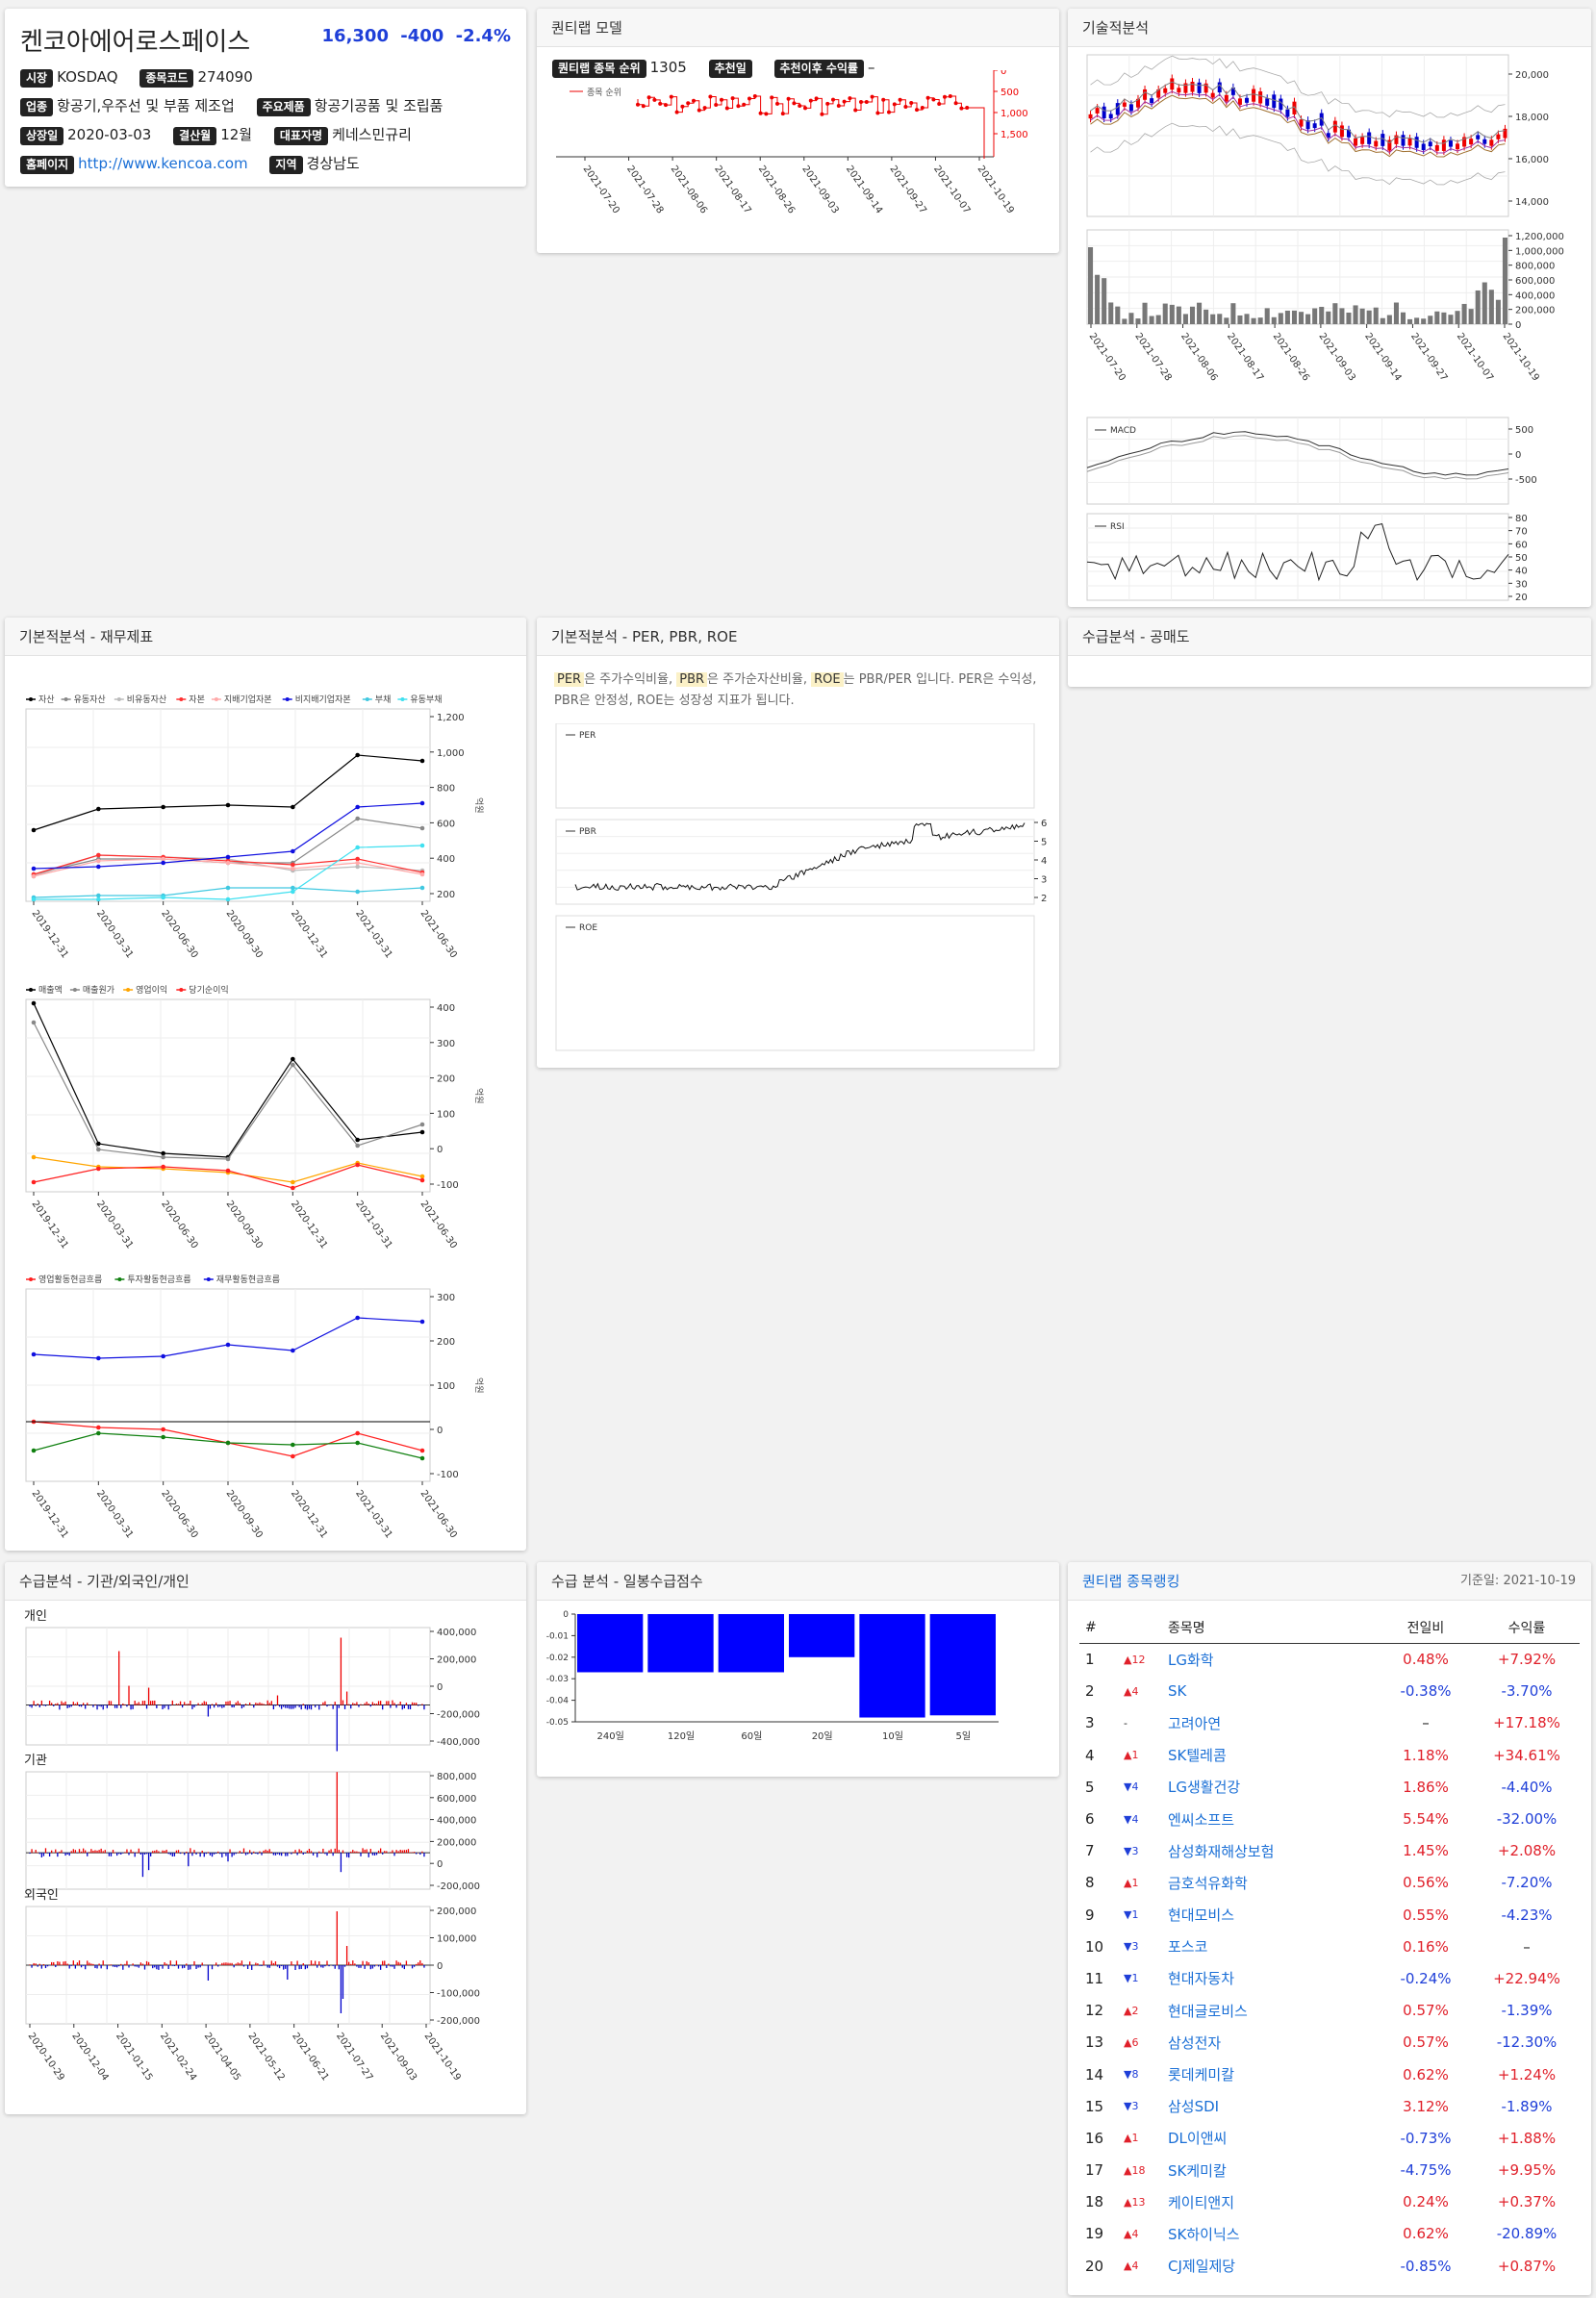  I want to click on product-value: 항공기공품 및 조립품, so click(378, 105).